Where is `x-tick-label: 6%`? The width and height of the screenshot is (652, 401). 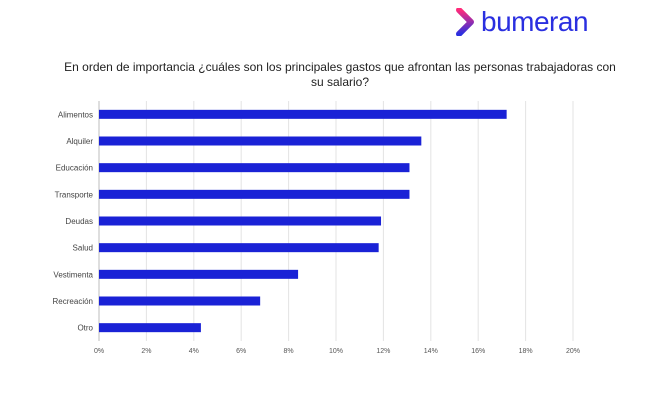
x-tick-label: 6% is located at coordinates (241, 351).